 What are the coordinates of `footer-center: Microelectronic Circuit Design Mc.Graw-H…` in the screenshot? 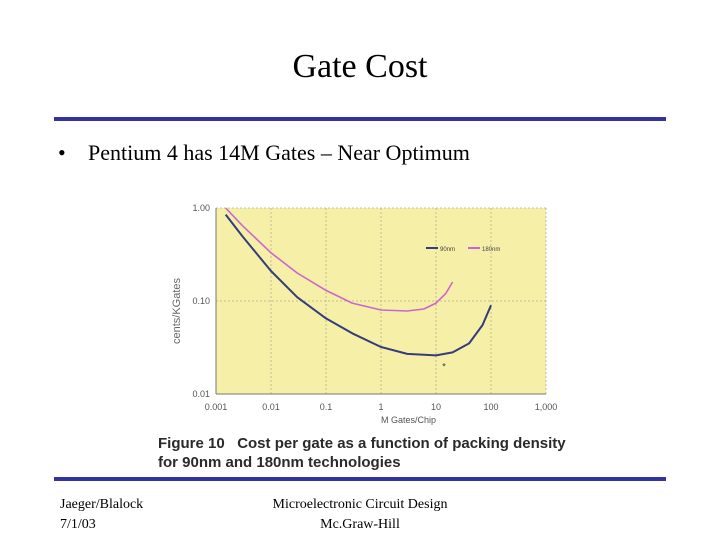 It's located at (360, 515).